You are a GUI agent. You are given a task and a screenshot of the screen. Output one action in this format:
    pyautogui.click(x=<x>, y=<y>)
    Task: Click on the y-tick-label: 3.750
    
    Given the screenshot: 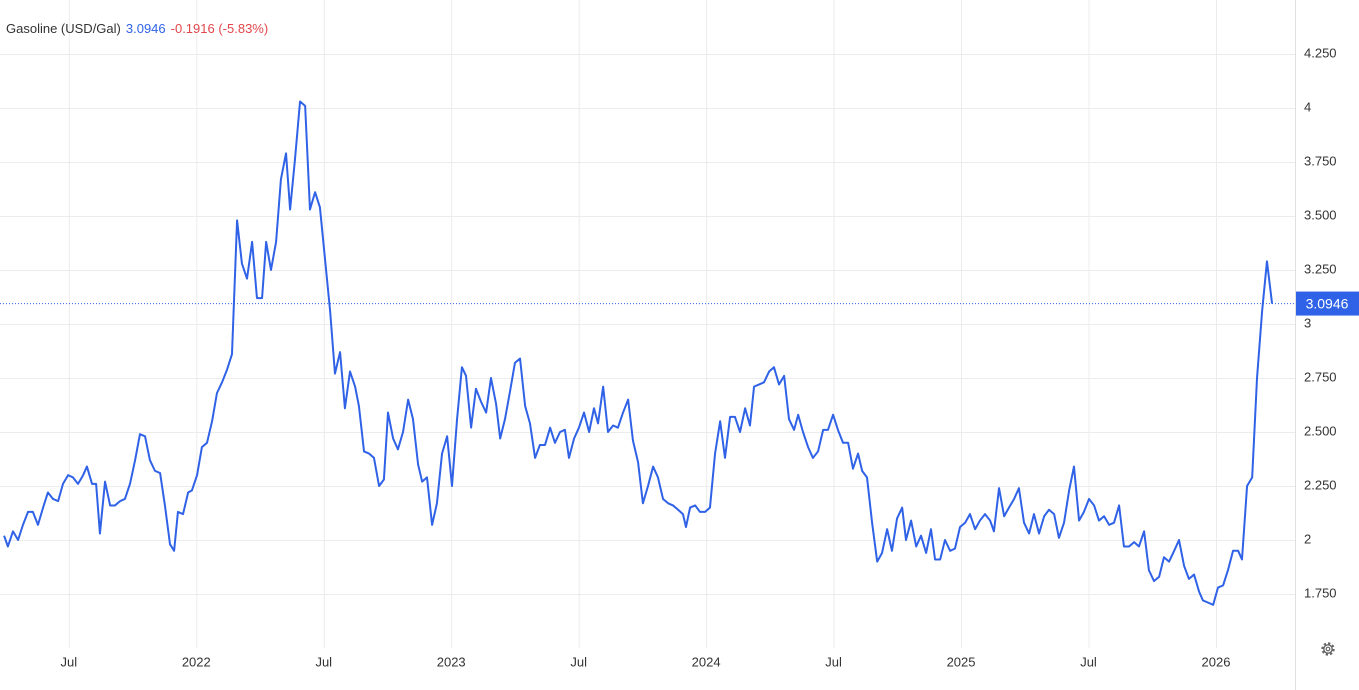 What is the action you would take?
    pyautogui.click(x=1320, y=160)
    